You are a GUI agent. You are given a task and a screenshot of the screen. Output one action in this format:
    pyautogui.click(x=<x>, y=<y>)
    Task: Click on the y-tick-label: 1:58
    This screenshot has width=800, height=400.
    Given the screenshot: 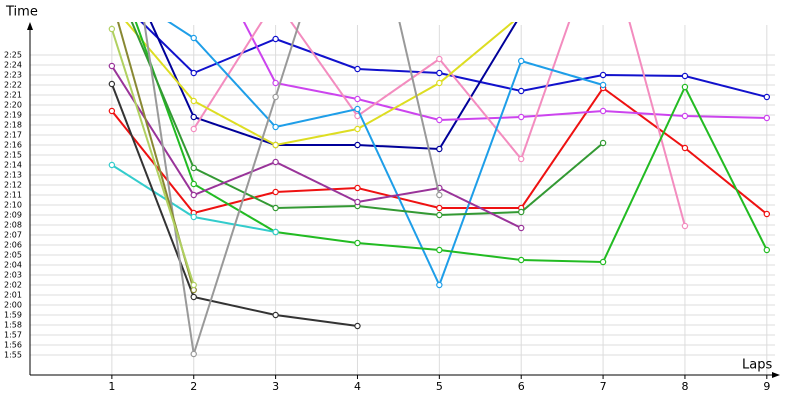 What is the action you would take?
    pyautogui.click(x=13, y=325)
    